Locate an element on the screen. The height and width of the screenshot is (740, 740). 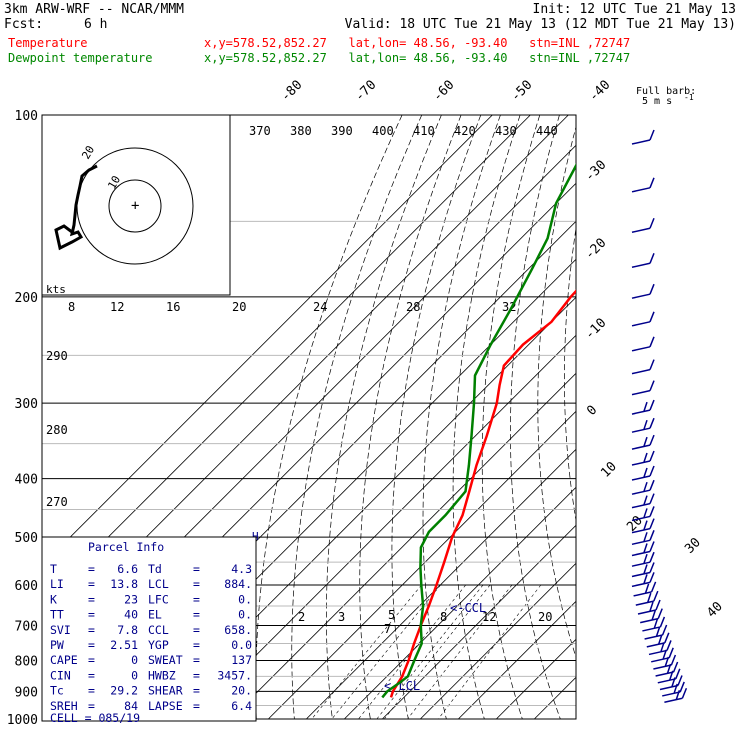
parcel-key: LI is located at coordinates (57, 584).